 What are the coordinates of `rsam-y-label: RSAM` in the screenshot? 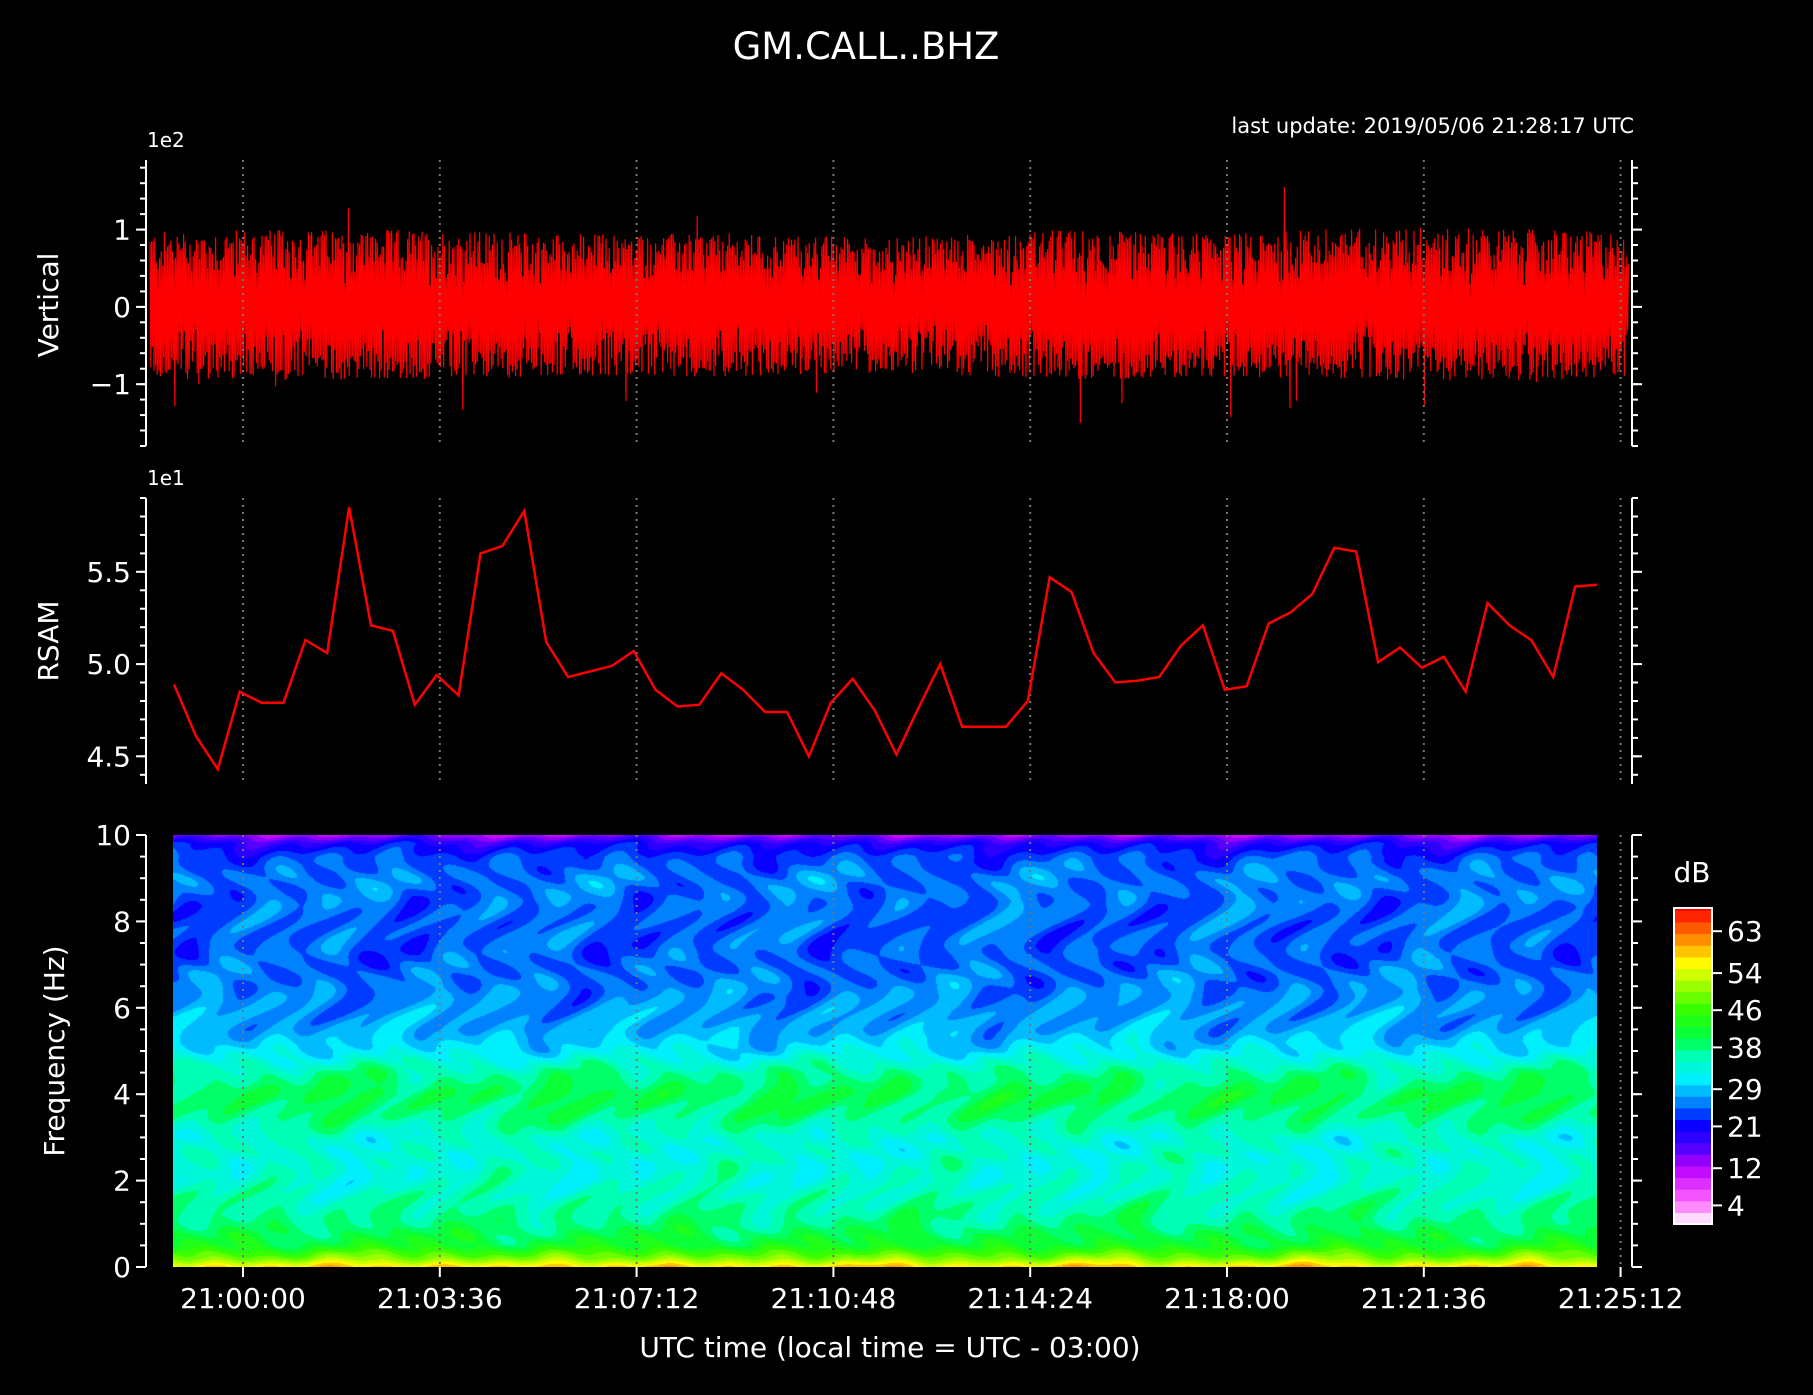 It's located at (48, 640).